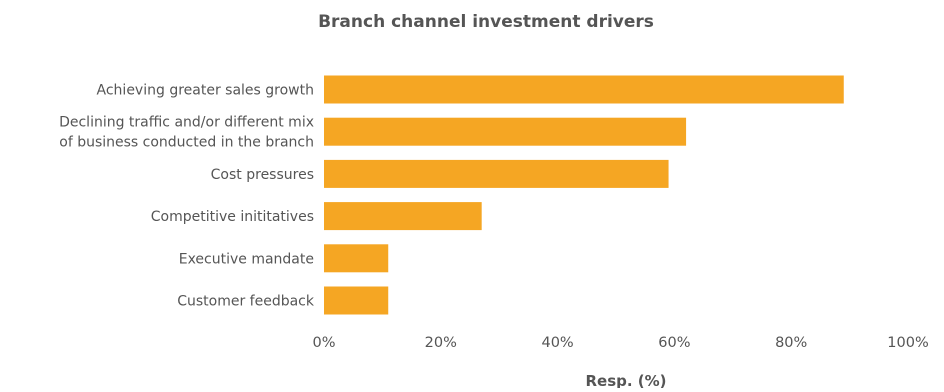  Describe the element at coordinates (323, 343) in the screenshot. I see `x-tick-label: 0%` at that location.